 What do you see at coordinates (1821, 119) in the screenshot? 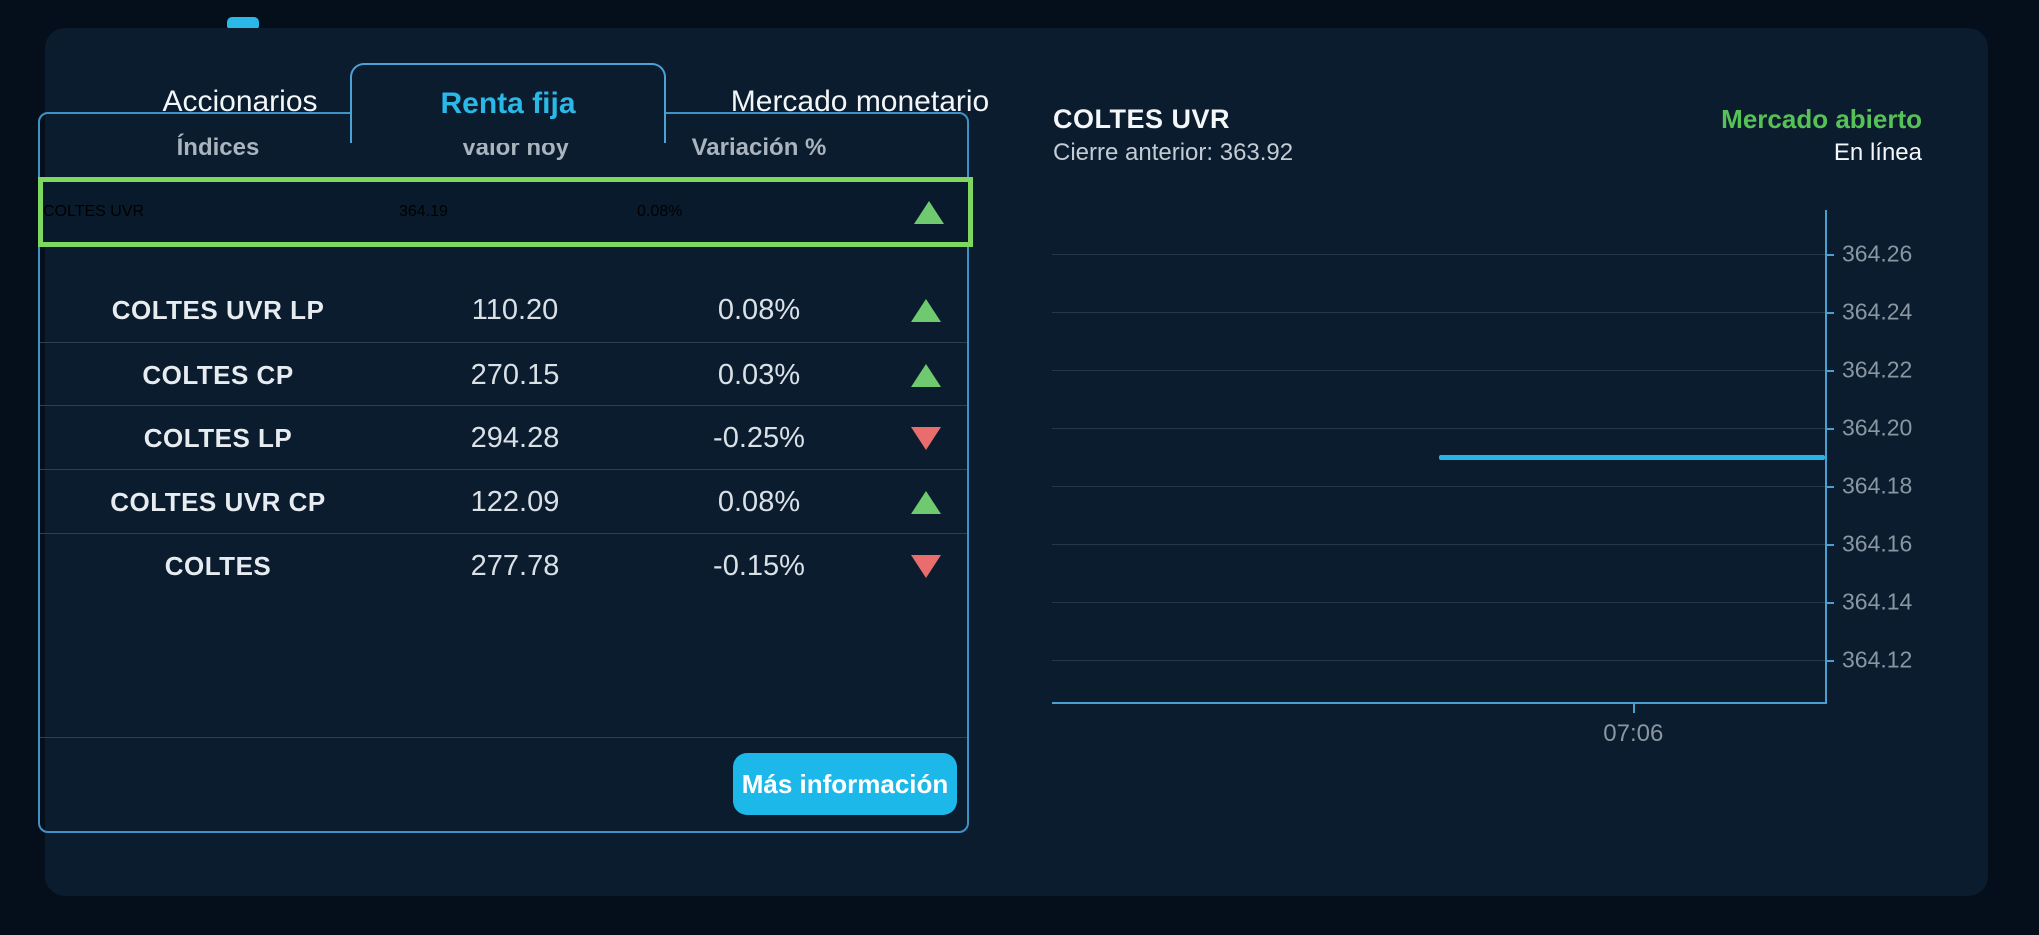
I see `market-status-badge: Mercado abierto` at bounding box center [1821, 119].